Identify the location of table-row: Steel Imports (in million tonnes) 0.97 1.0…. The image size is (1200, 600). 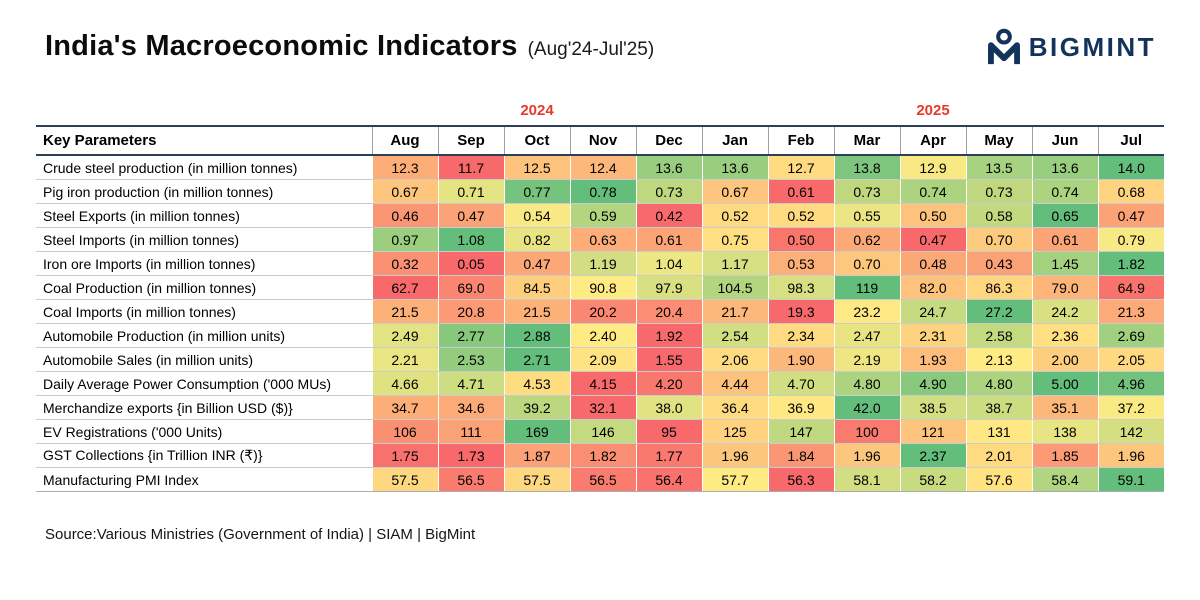
(600, 239).